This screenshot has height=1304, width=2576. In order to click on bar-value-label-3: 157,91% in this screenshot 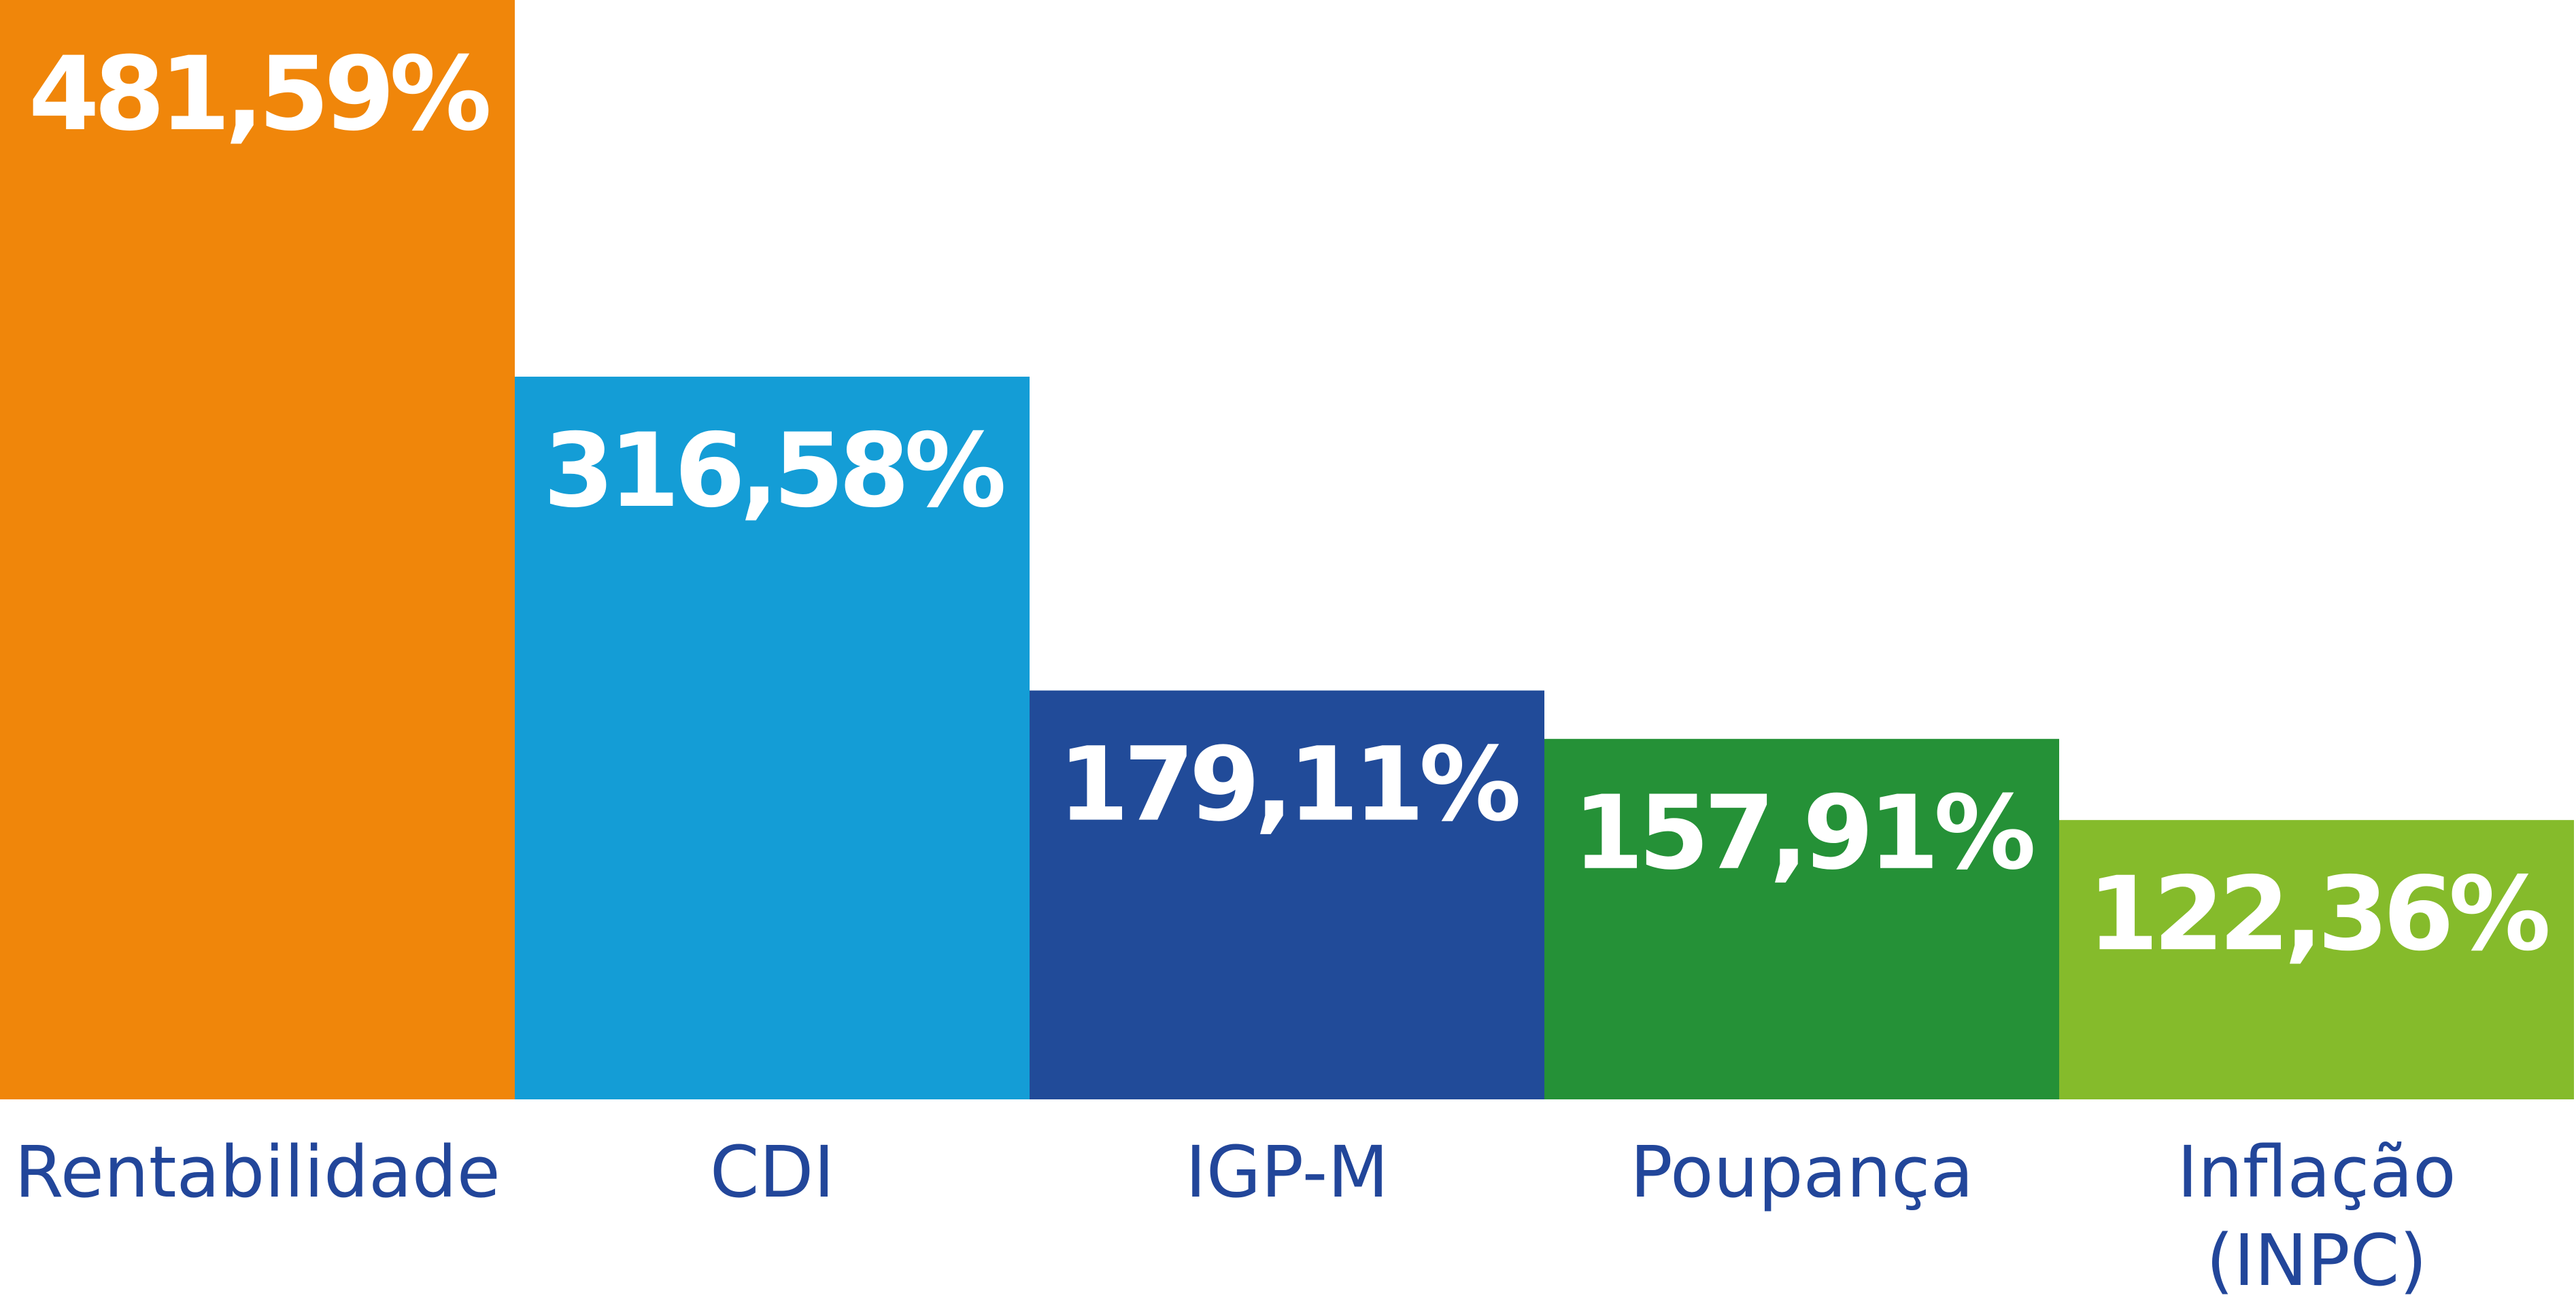, I will do `click(1803, 833)`.